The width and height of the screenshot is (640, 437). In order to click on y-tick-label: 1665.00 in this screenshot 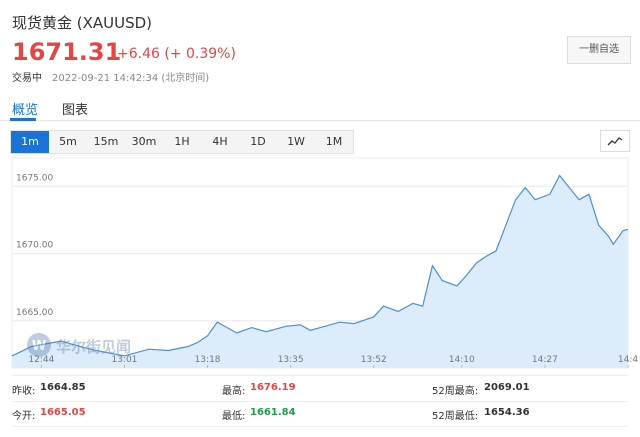, I will do `click(34, 313)`.